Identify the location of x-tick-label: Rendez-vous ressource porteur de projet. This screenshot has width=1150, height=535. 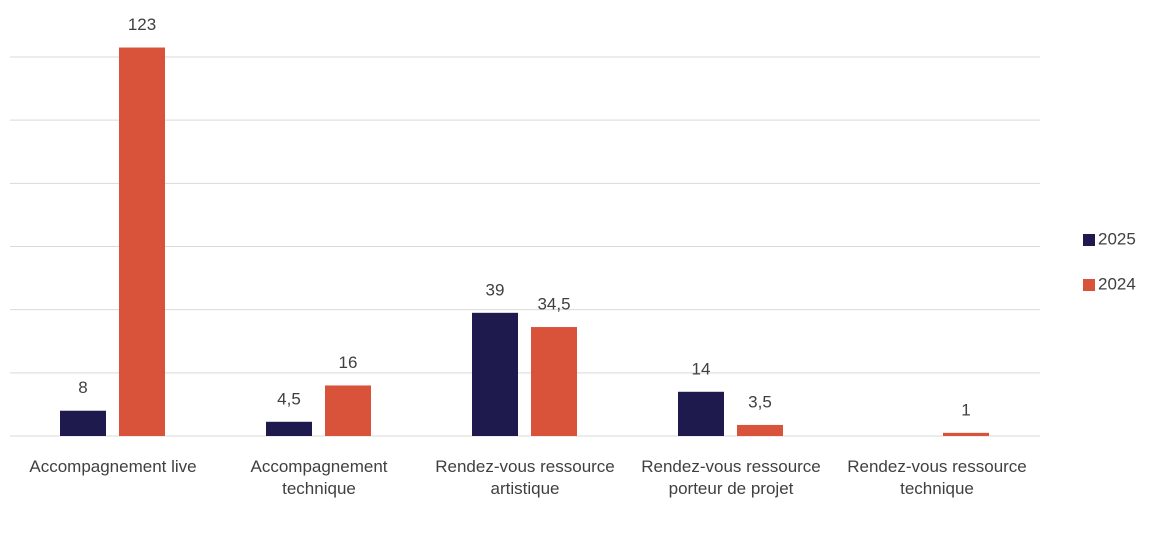
(731, 477).